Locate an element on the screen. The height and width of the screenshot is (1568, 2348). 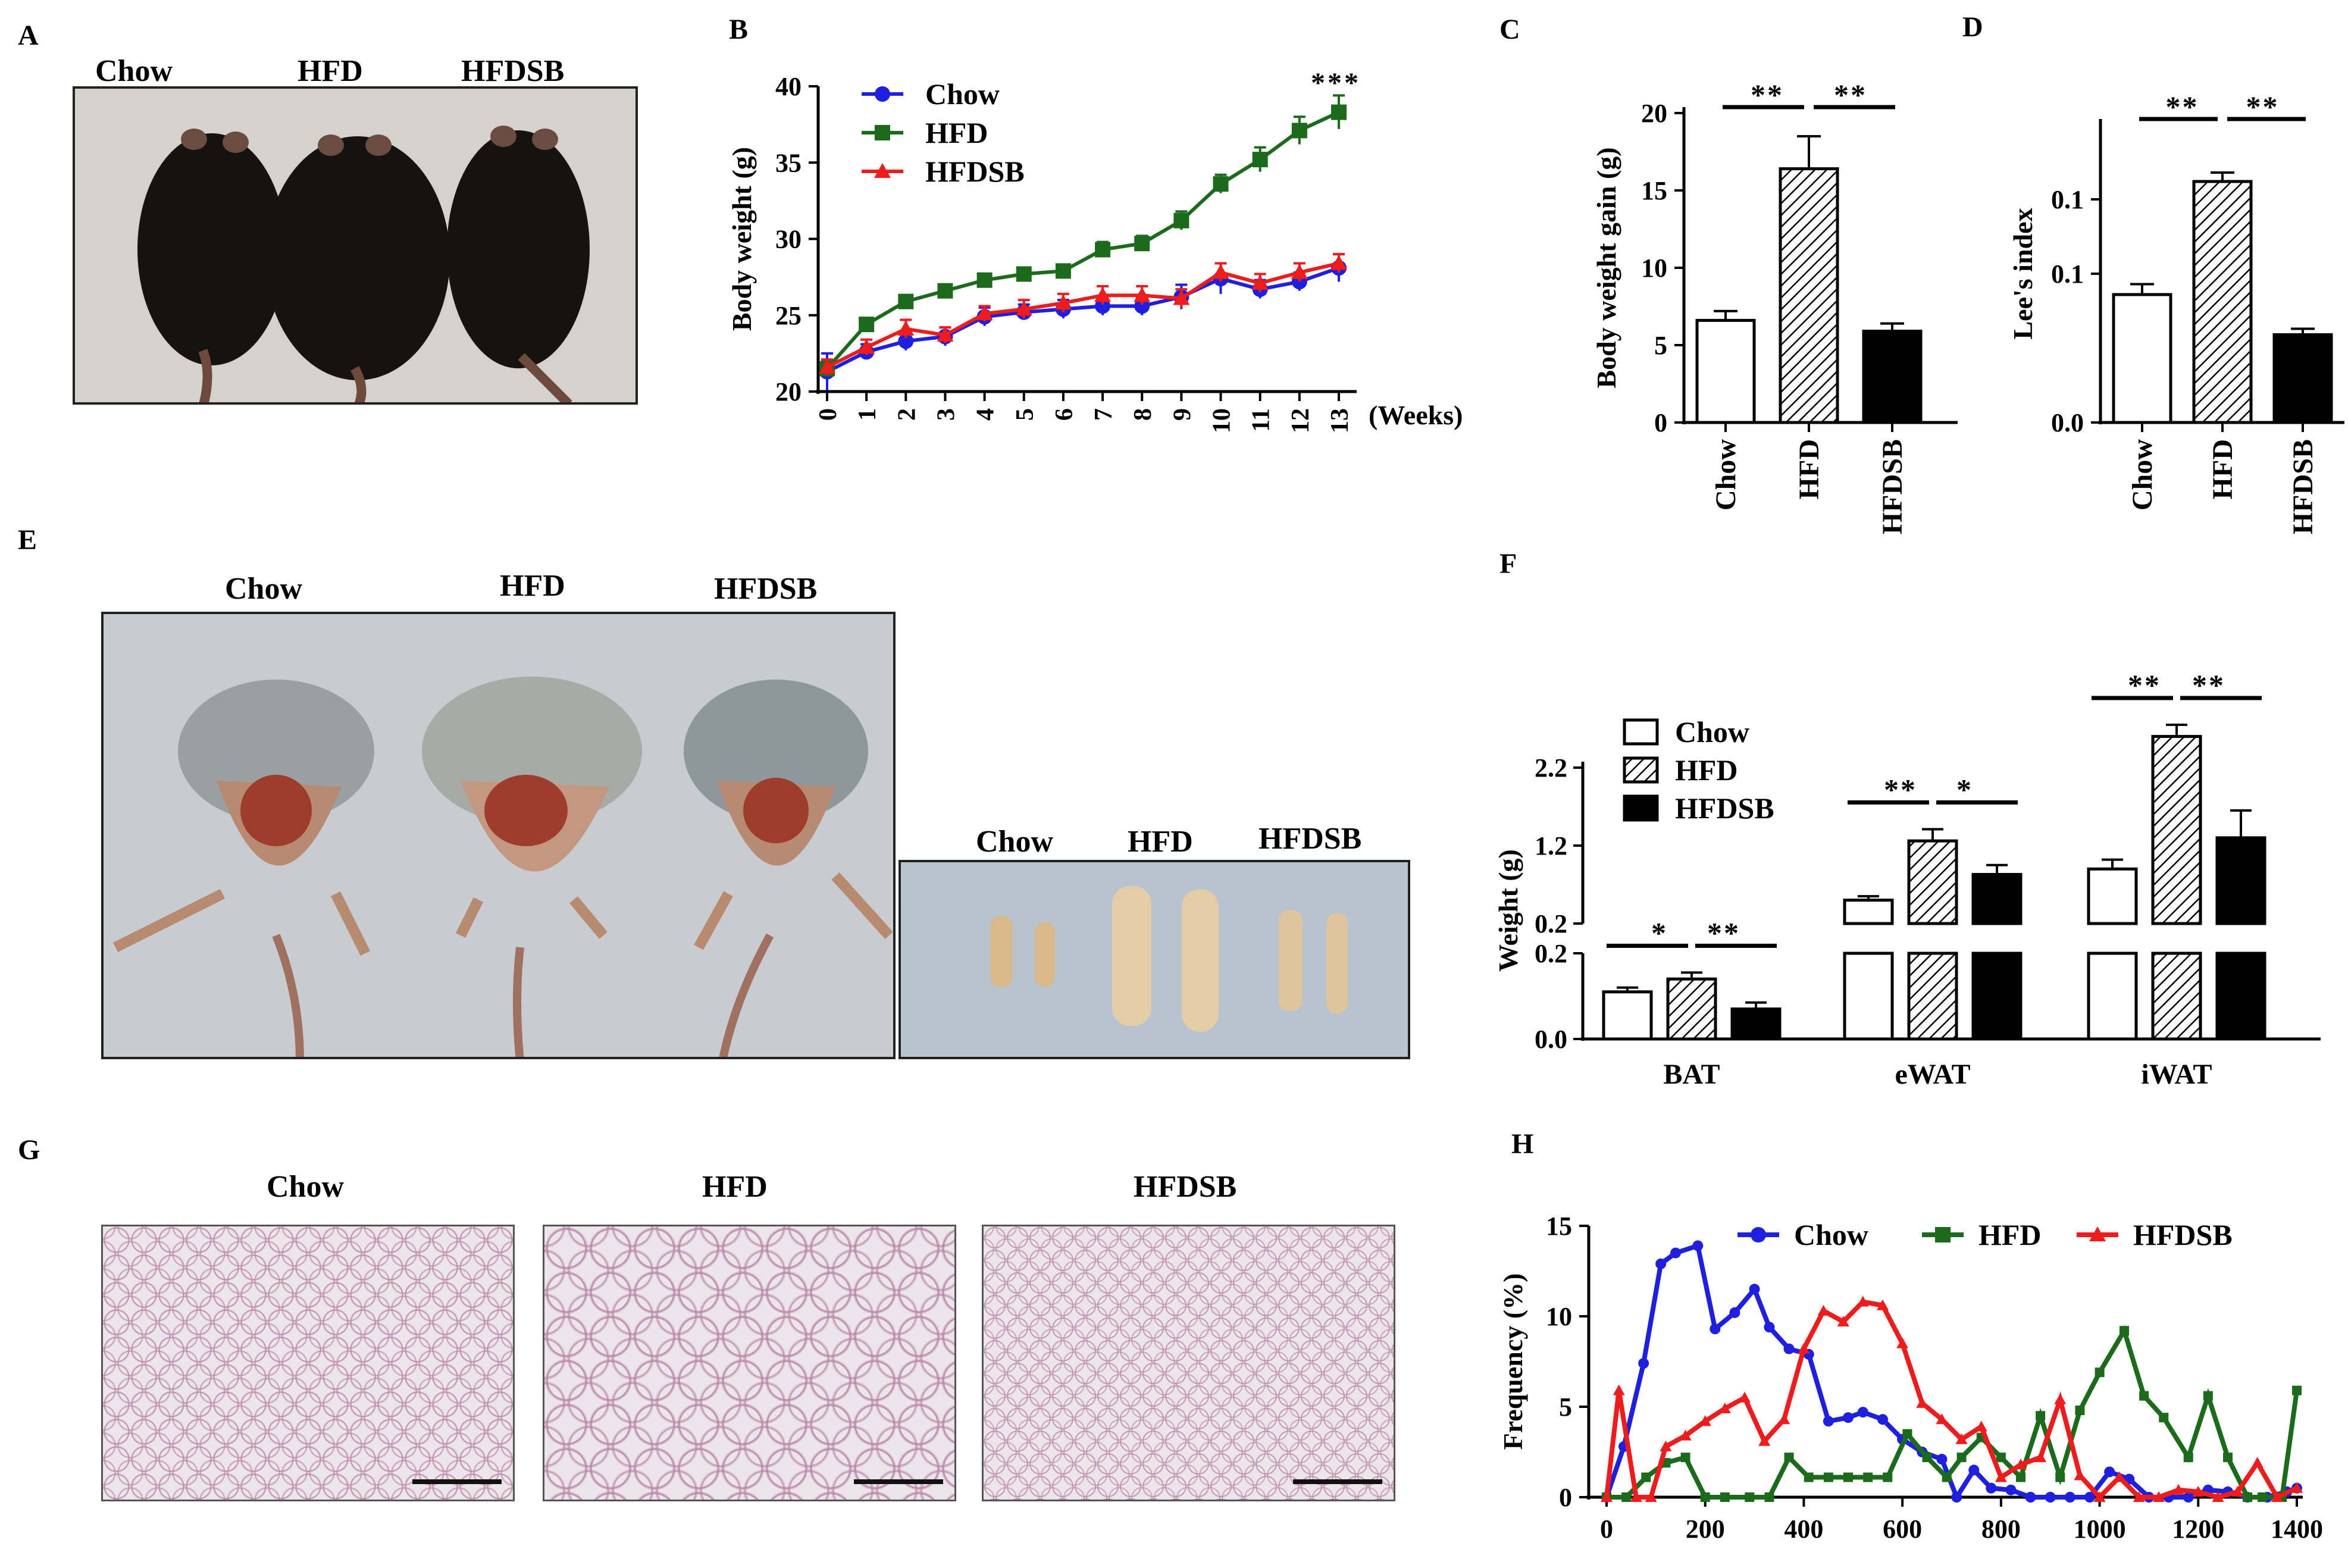
x-tick-label: 2 is located at coordinates (907, 415).